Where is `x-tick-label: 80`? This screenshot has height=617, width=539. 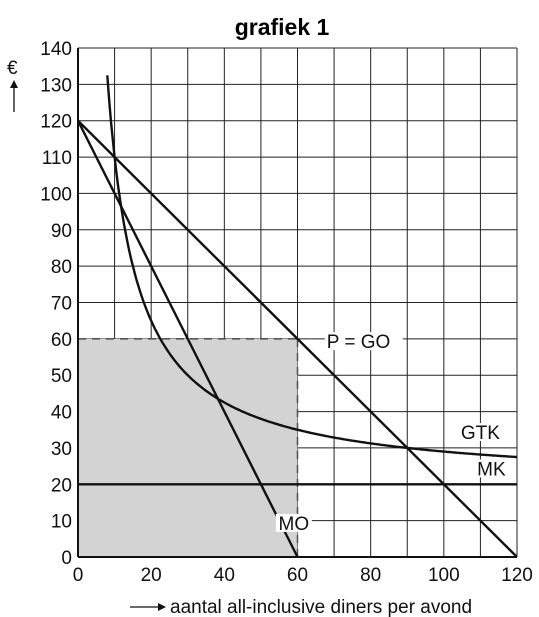
x-tick-label: 80 is located at coordinates (370, 575).